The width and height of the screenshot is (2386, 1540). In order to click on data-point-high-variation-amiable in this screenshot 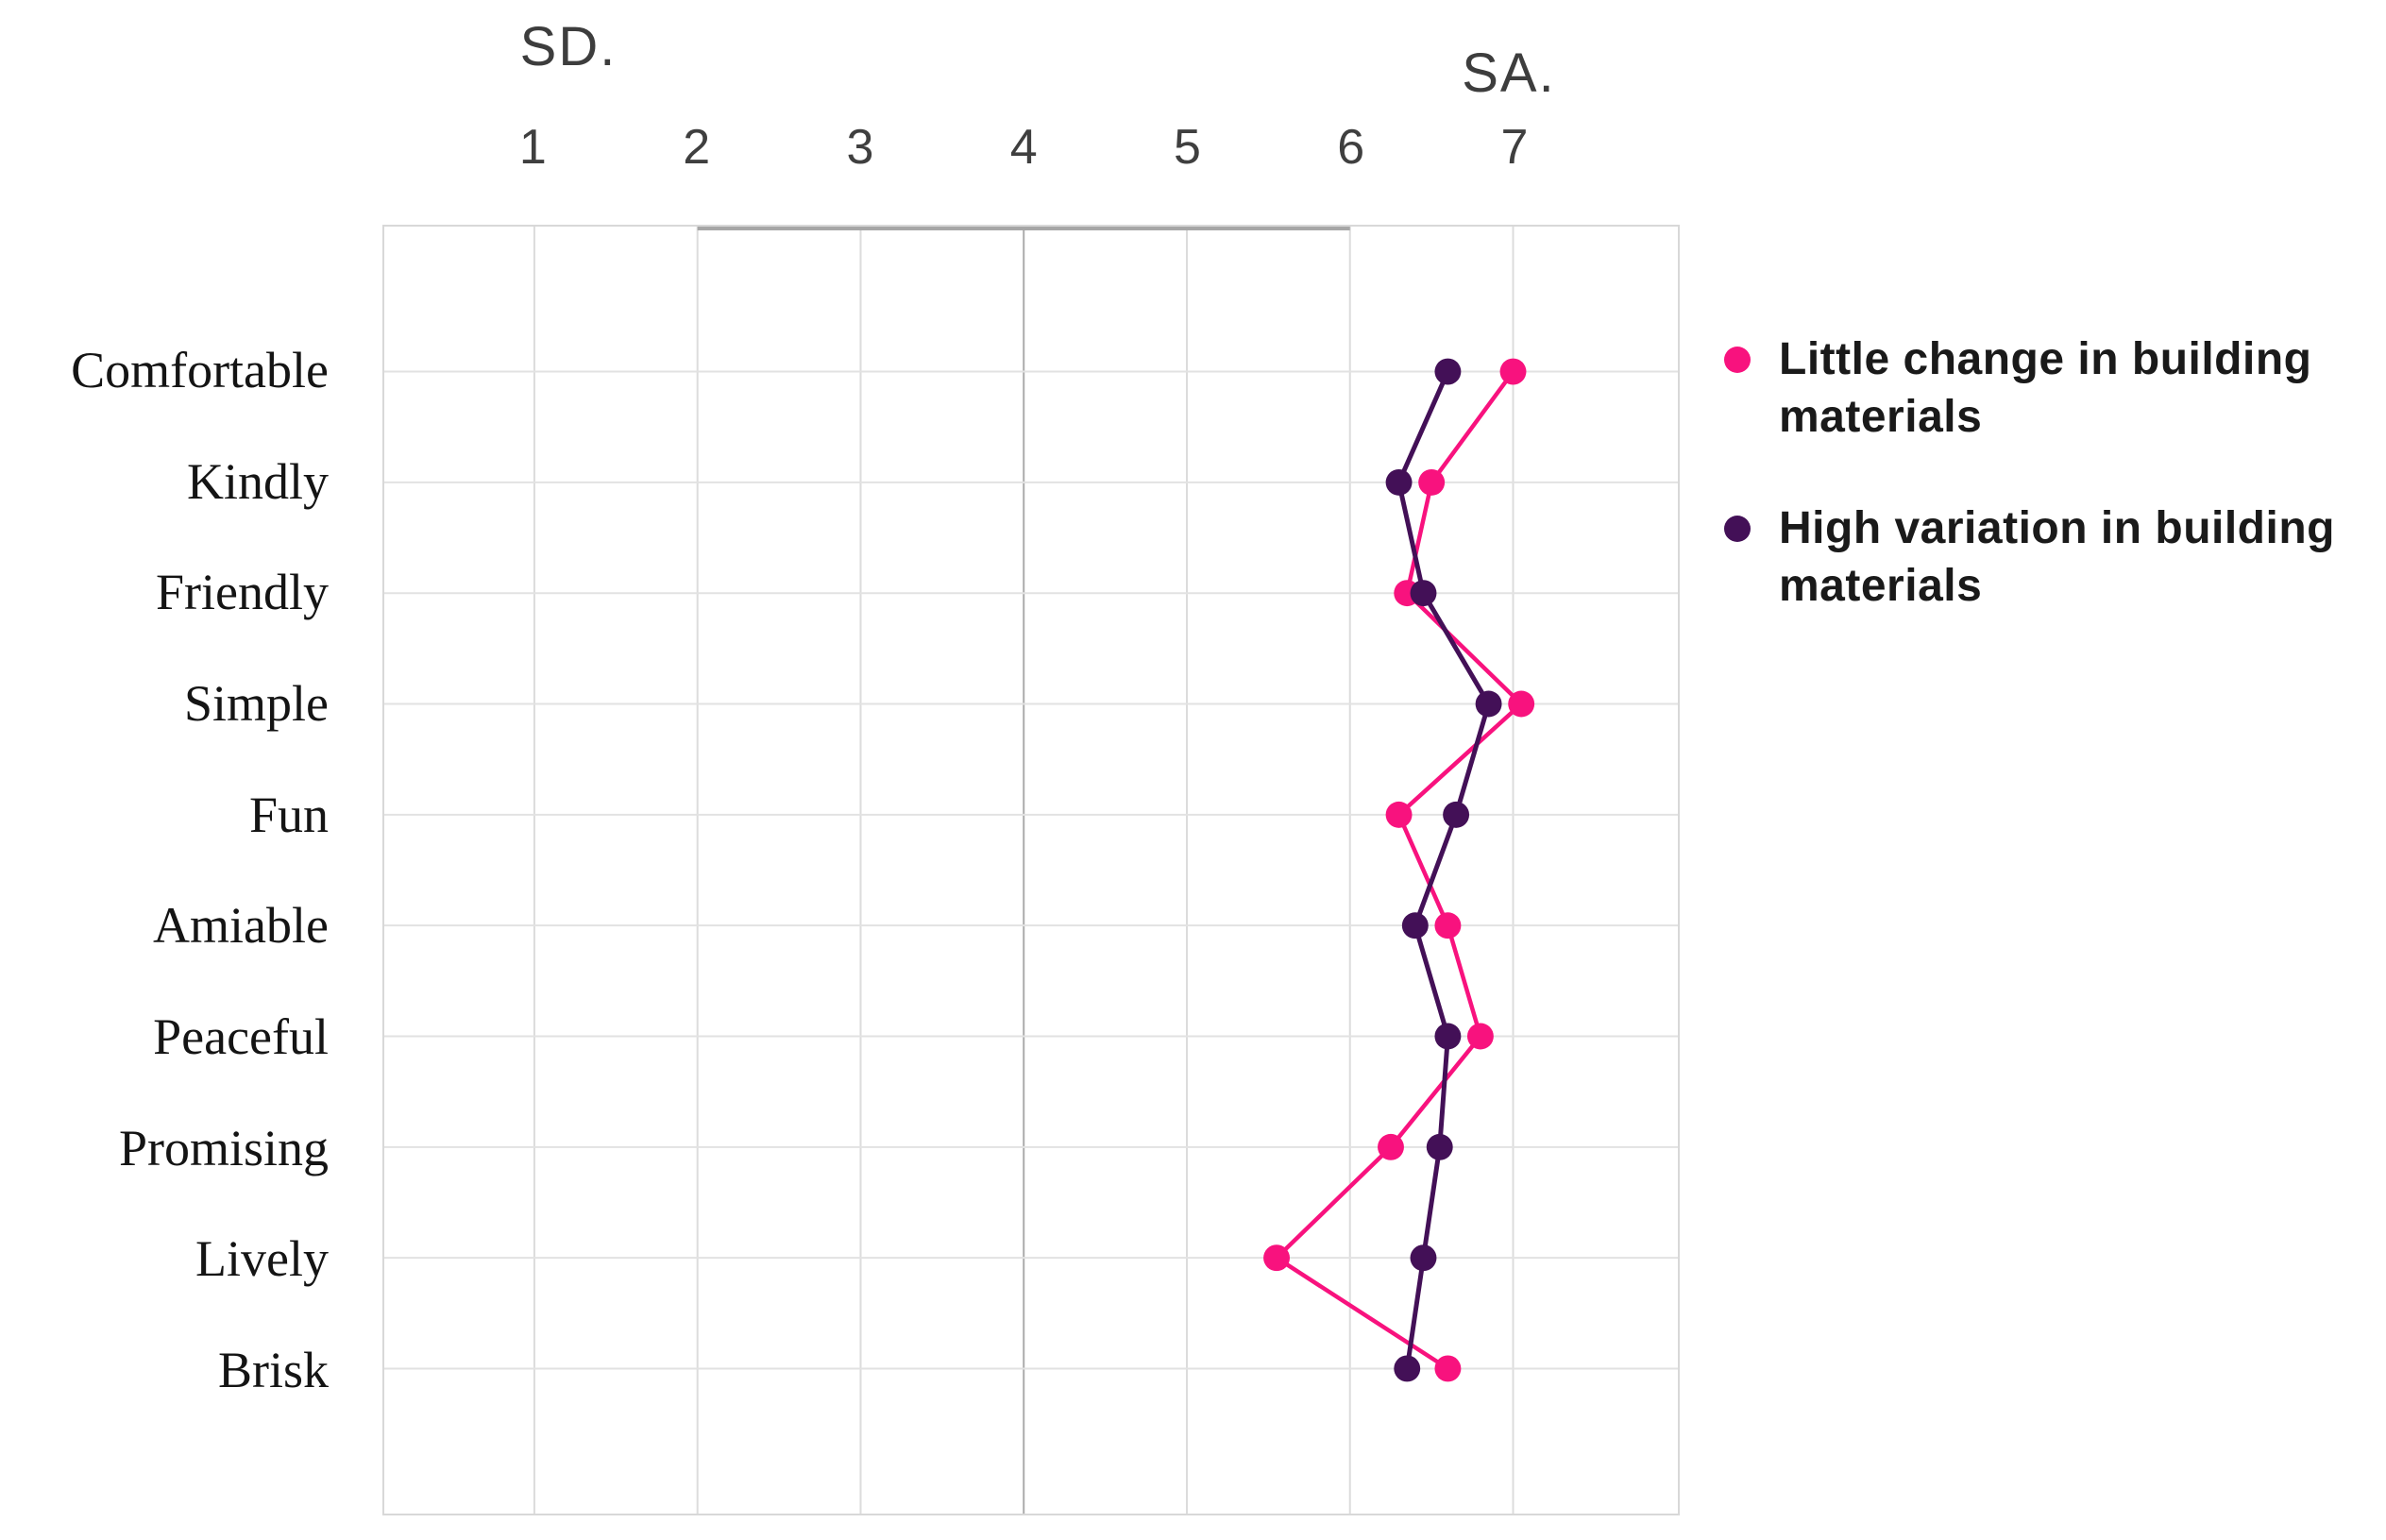, I will do `click(1415, 925)`.